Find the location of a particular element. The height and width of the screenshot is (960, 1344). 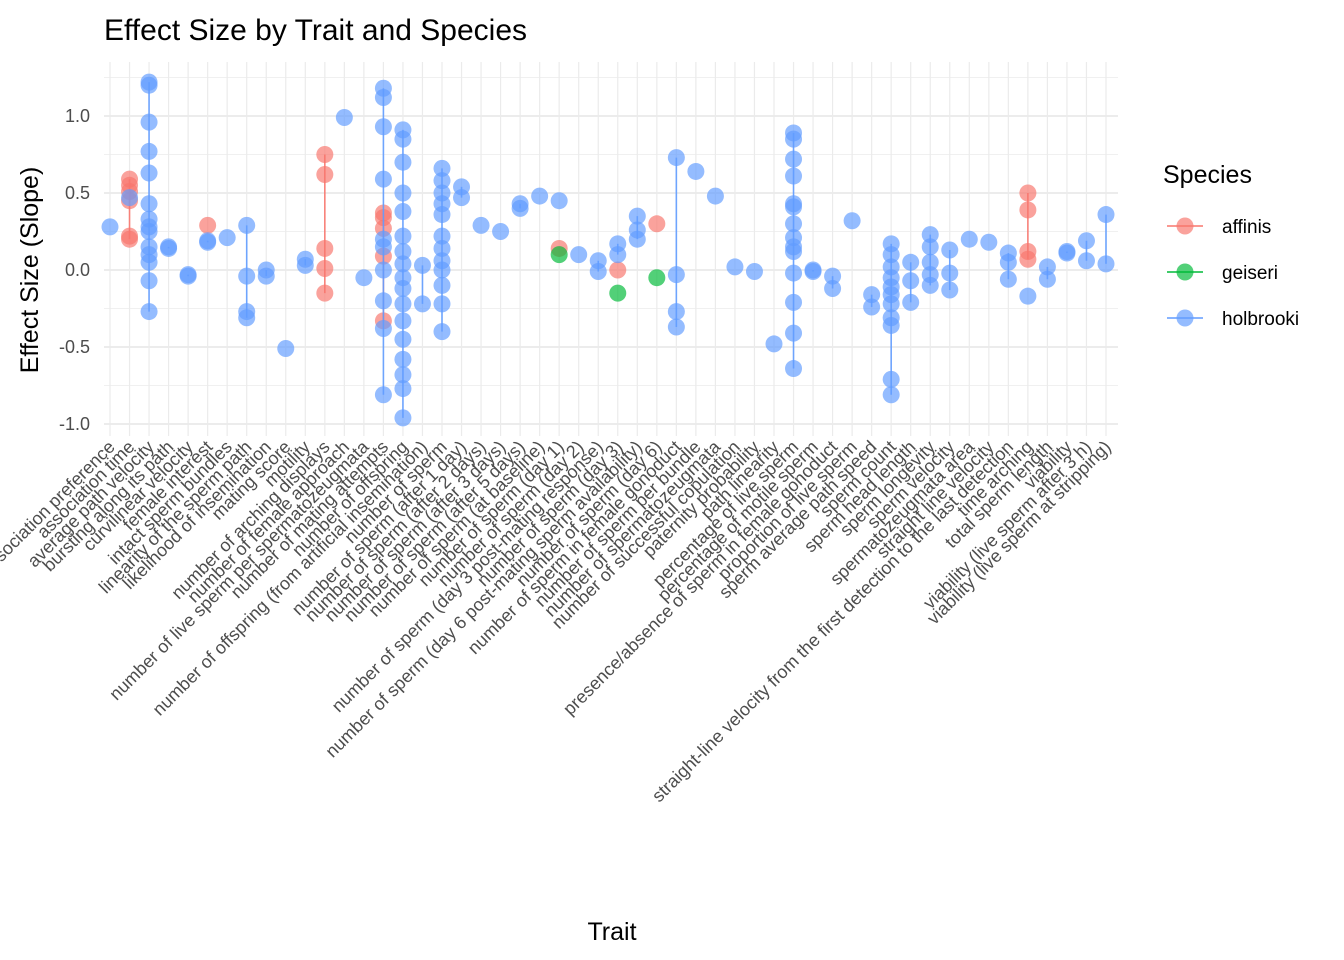

y-tick-label: -1.0 is located at coordinates (74, 424).